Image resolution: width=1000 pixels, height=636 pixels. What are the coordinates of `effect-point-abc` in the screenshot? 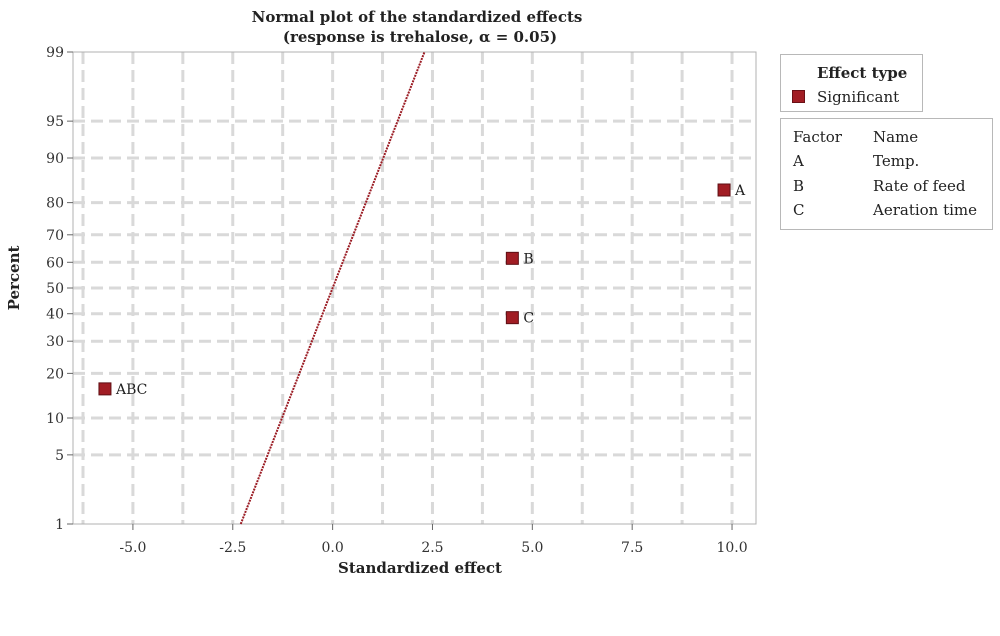 It's located at (105, 389).